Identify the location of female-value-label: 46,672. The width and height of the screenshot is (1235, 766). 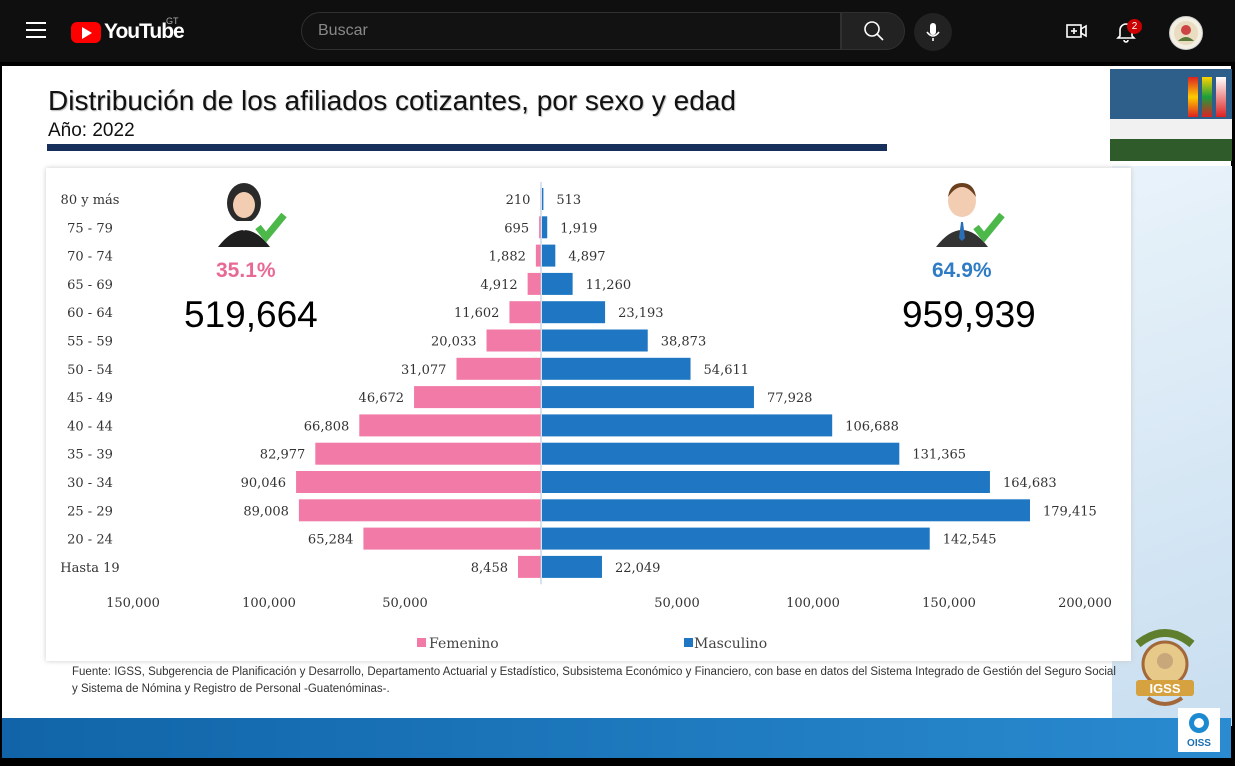
(382, 398).